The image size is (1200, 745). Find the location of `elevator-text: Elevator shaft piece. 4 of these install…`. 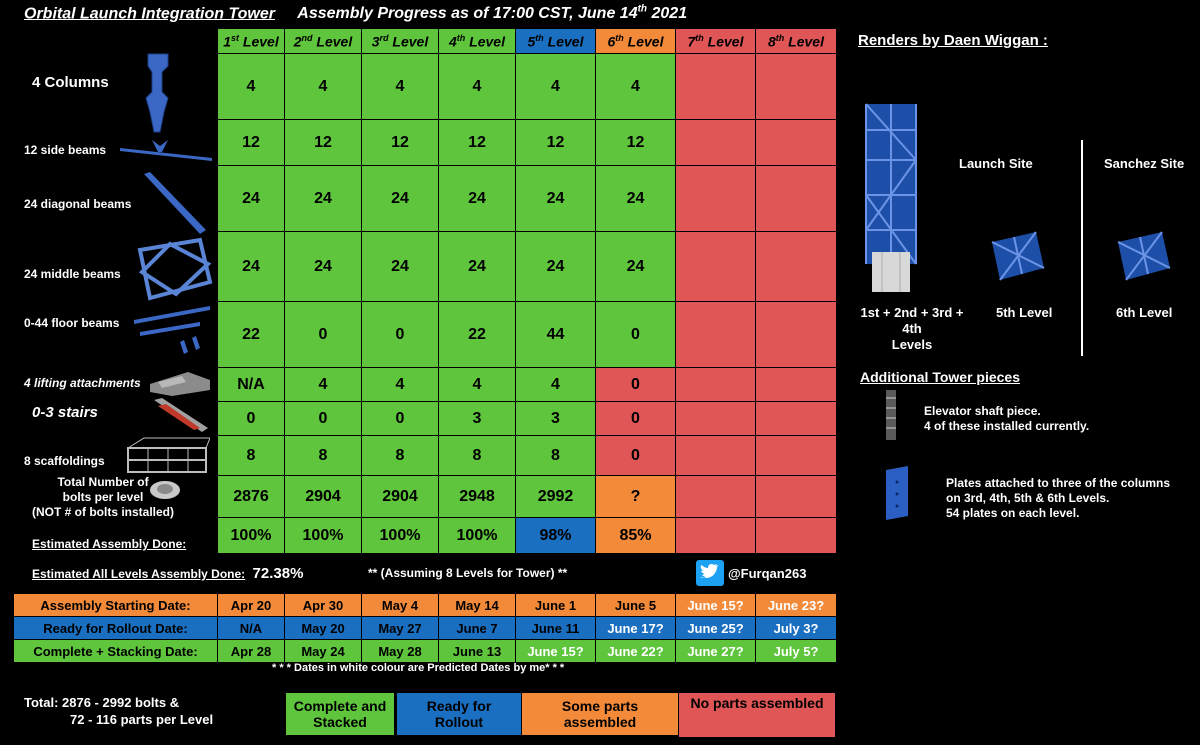

elevator-text: Elevator shaft piece. 4 of these install… is located at coordinates (1007, 418).